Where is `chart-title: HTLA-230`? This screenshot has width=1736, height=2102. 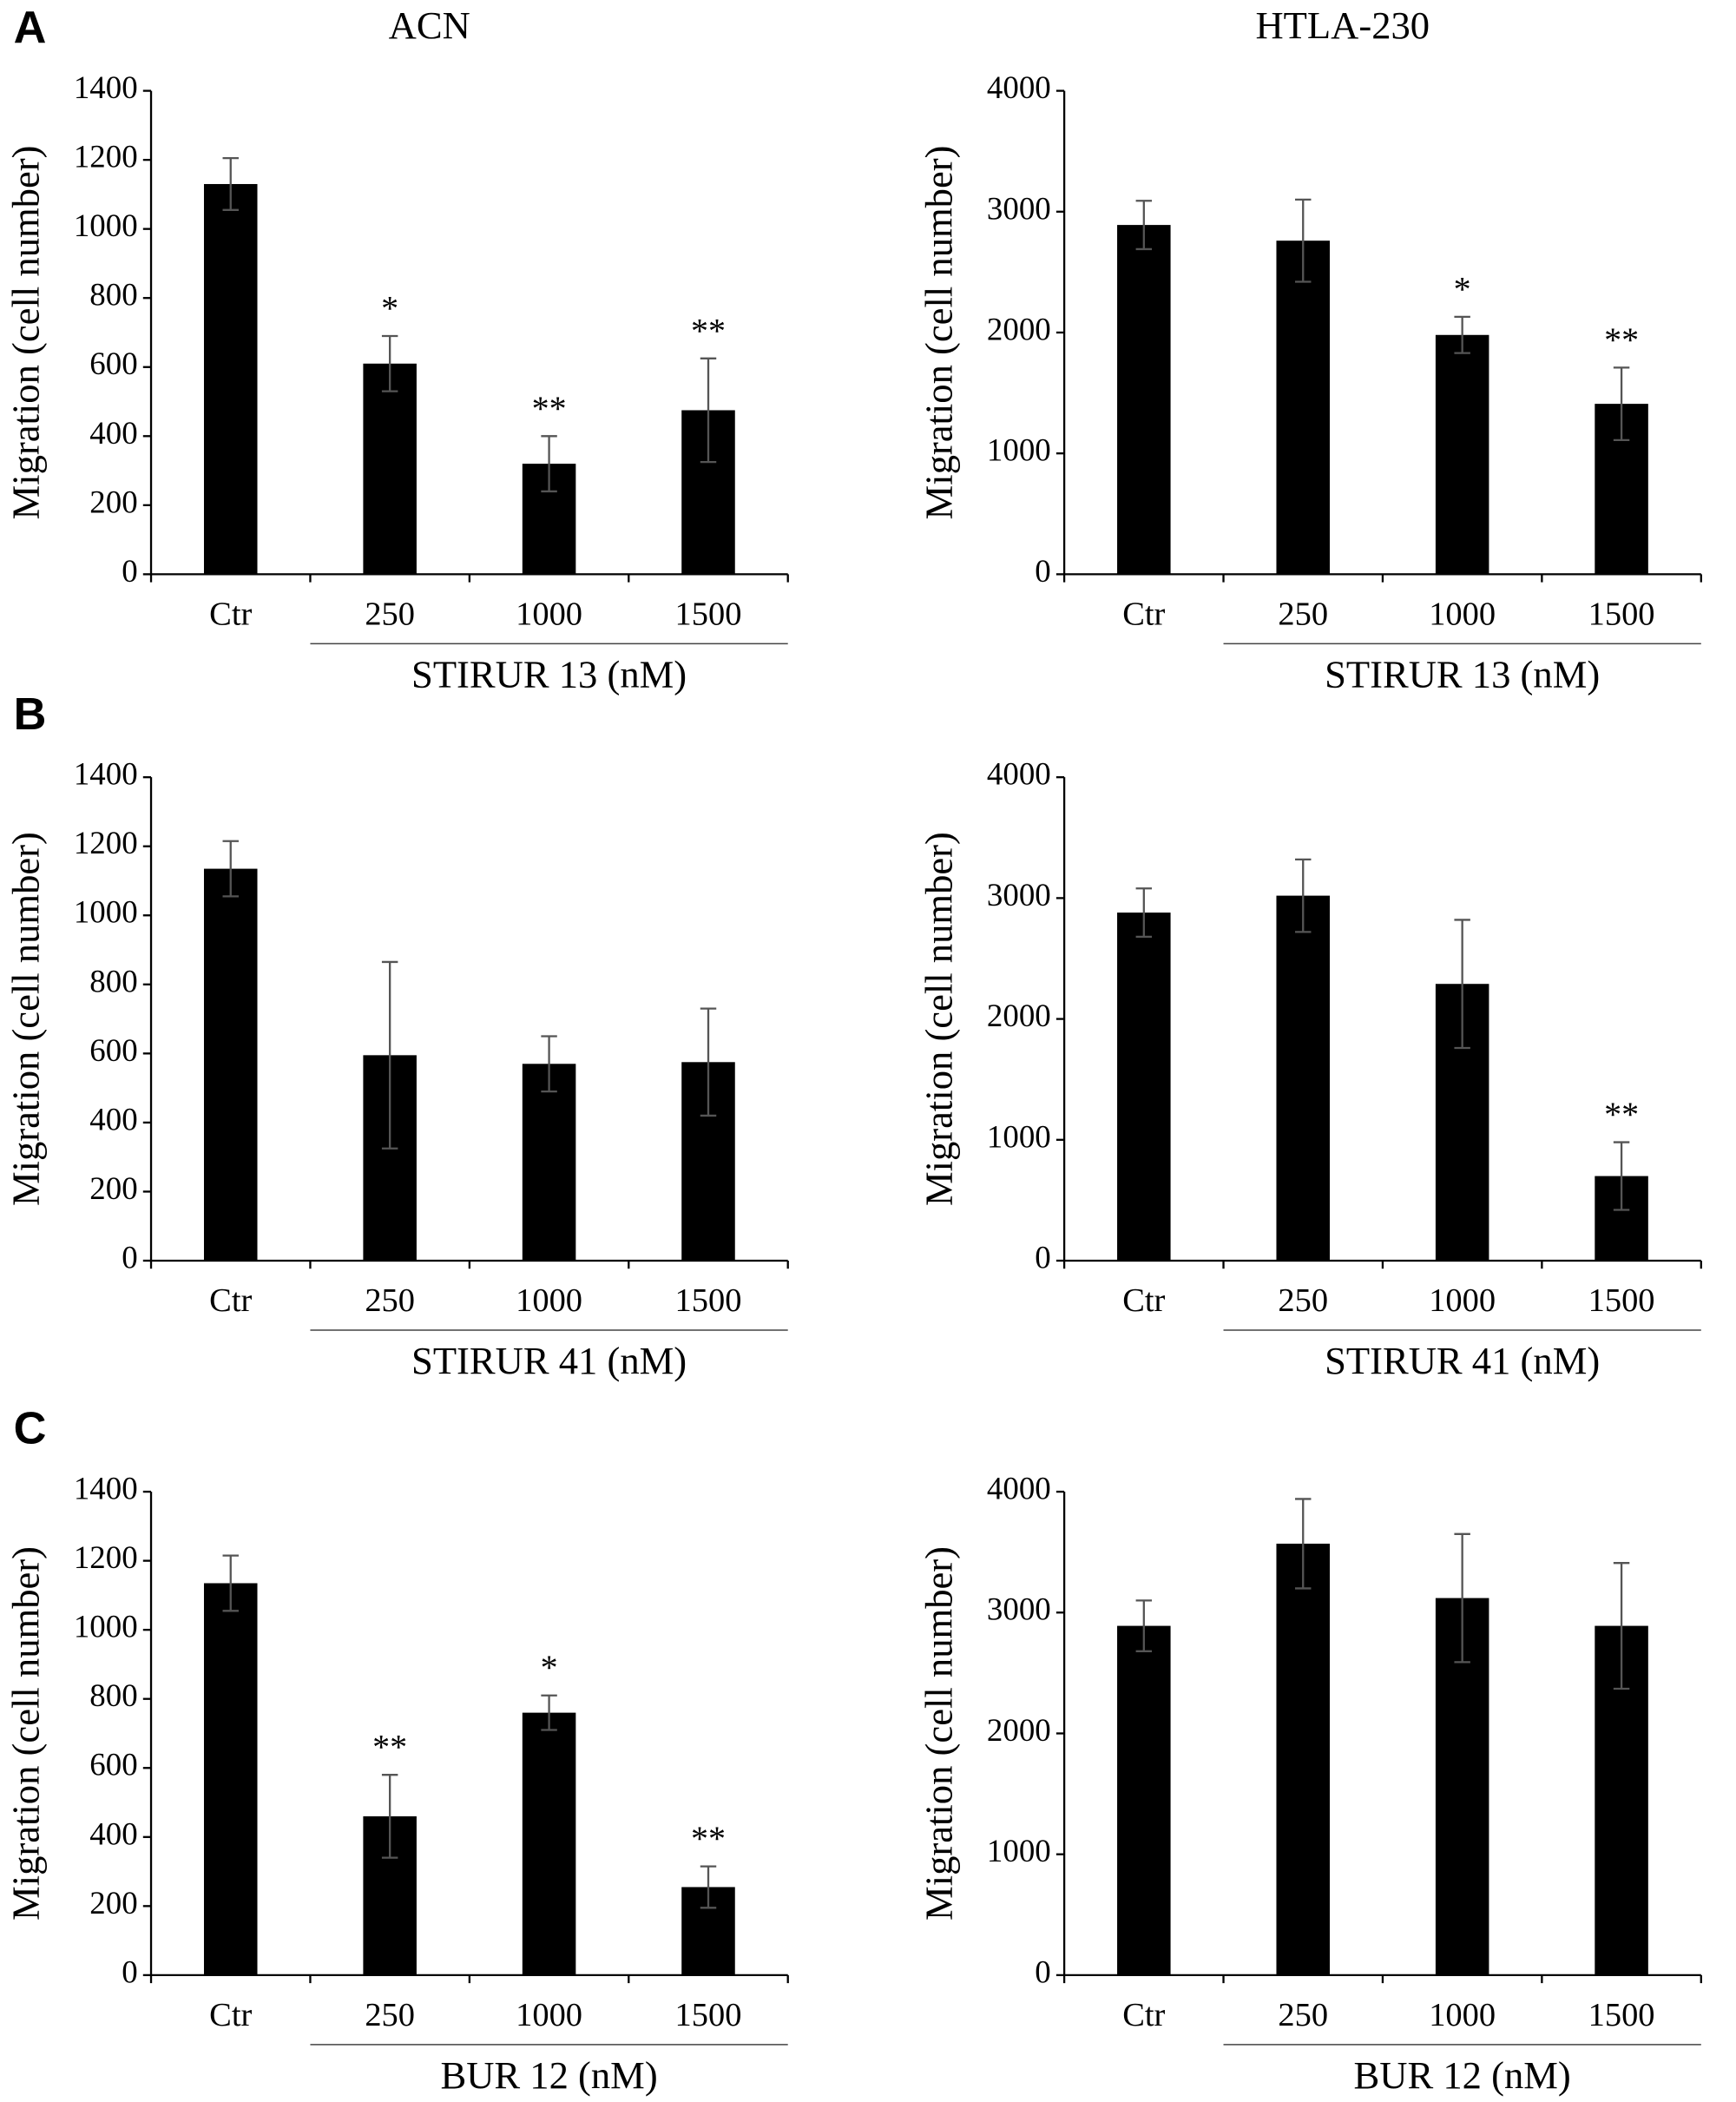
chart-title: HTLA-230 is located at coordinates (1342, 25).